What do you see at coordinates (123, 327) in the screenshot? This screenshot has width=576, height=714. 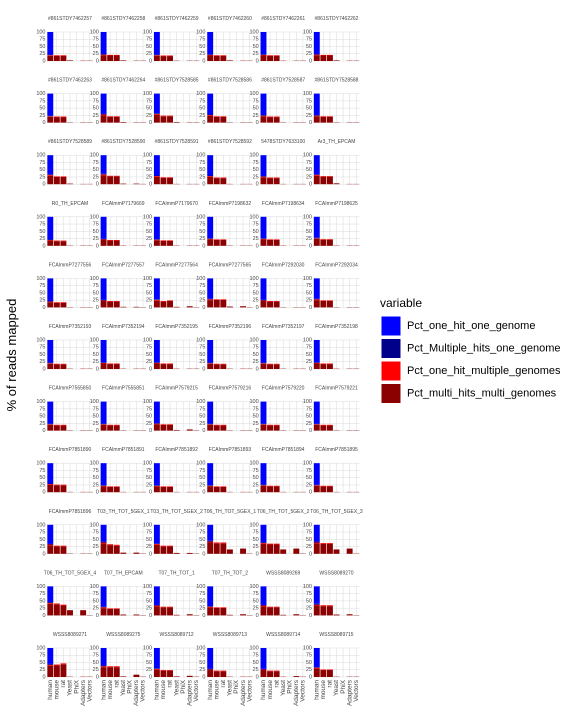 I see `panel-title: FCAImmP7352194` at bounding box center [123, 327].